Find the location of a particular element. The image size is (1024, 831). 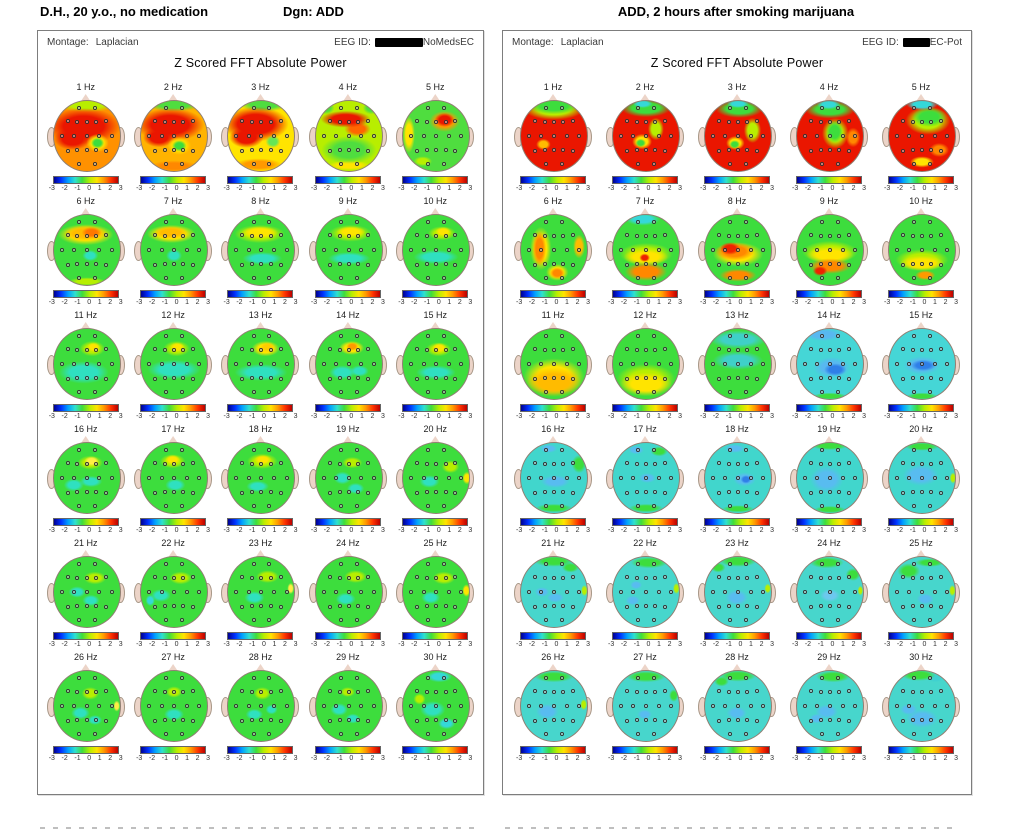

topomap-cell: 20 Hz -3 -2 -1 0 1 2 3 is located at coordinates (921, 481).